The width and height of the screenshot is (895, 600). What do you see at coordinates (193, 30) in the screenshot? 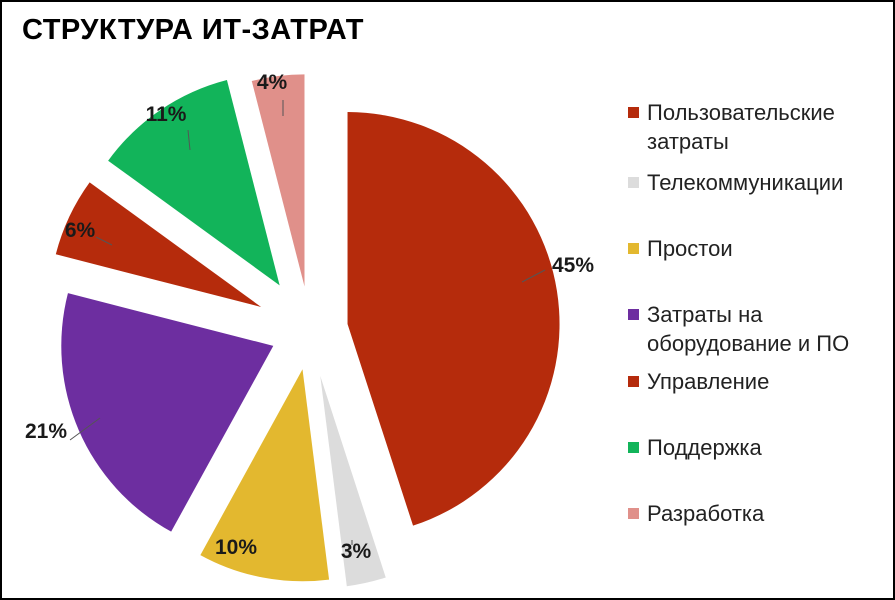
I see `chart-title: СТРУКТУРА ИТ-ЗАТРАТ` at bounding box center [193, 30].